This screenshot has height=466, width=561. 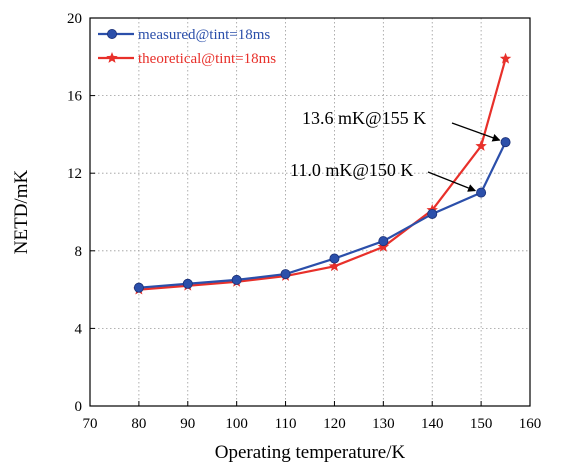 I want to click on x-tick-label: 100, so click(x=236, y=424).